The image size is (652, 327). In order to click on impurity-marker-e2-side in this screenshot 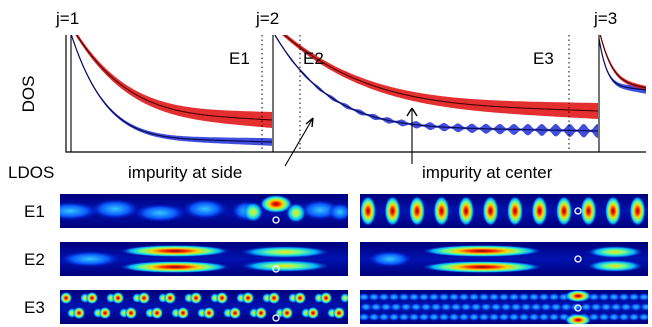, I will do `click(276, 269)`.